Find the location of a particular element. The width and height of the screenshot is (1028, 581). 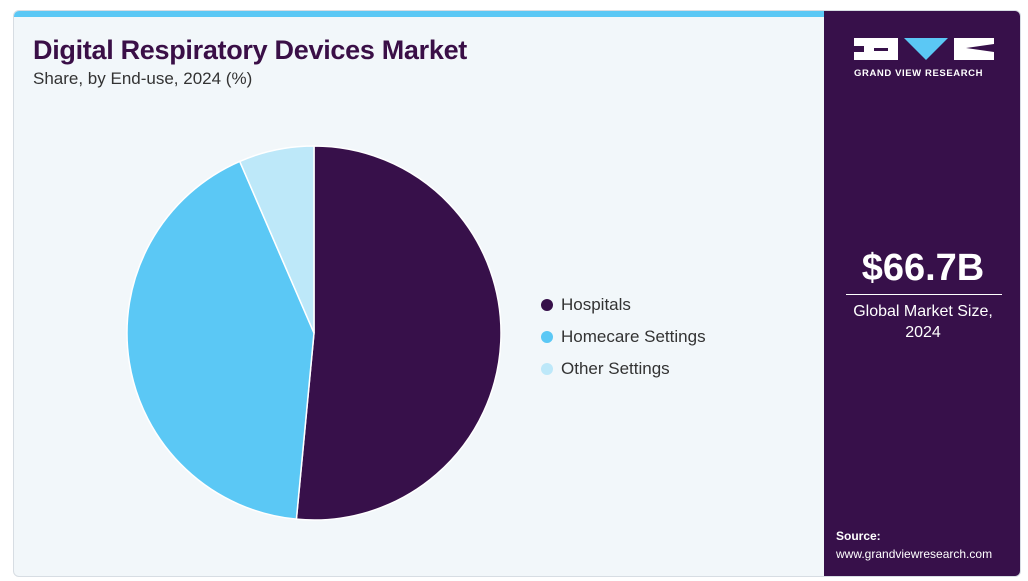

legend-label: Hospitals is located at coordinates (596, 304).